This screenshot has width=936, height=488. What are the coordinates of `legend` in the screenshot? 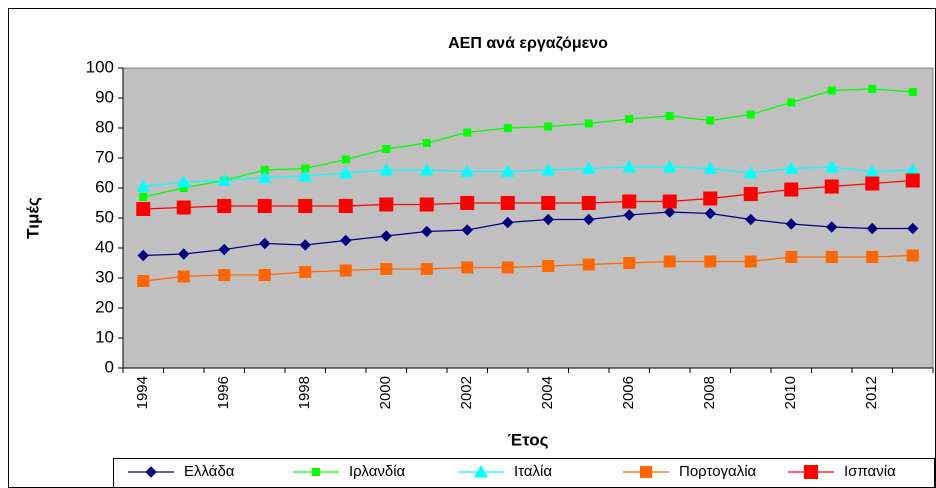 It's located at (524, 473).